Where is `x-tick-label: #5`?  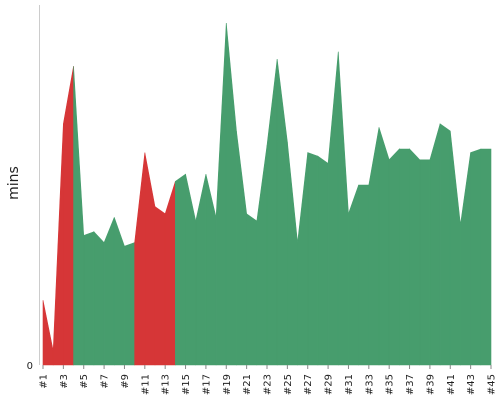 x-tick-label: #5 is located at coordinates (84, 381).